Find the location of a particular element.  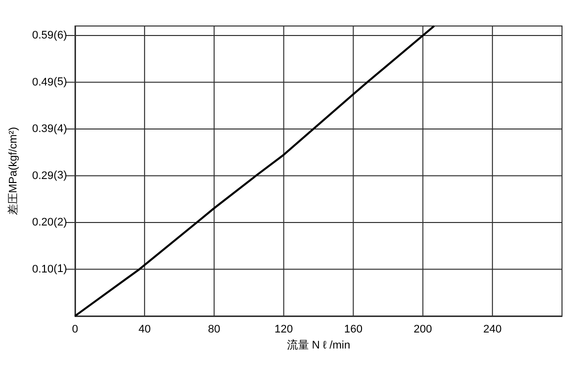

y2-tick-label: (5) is located at coordinates (60, 82).